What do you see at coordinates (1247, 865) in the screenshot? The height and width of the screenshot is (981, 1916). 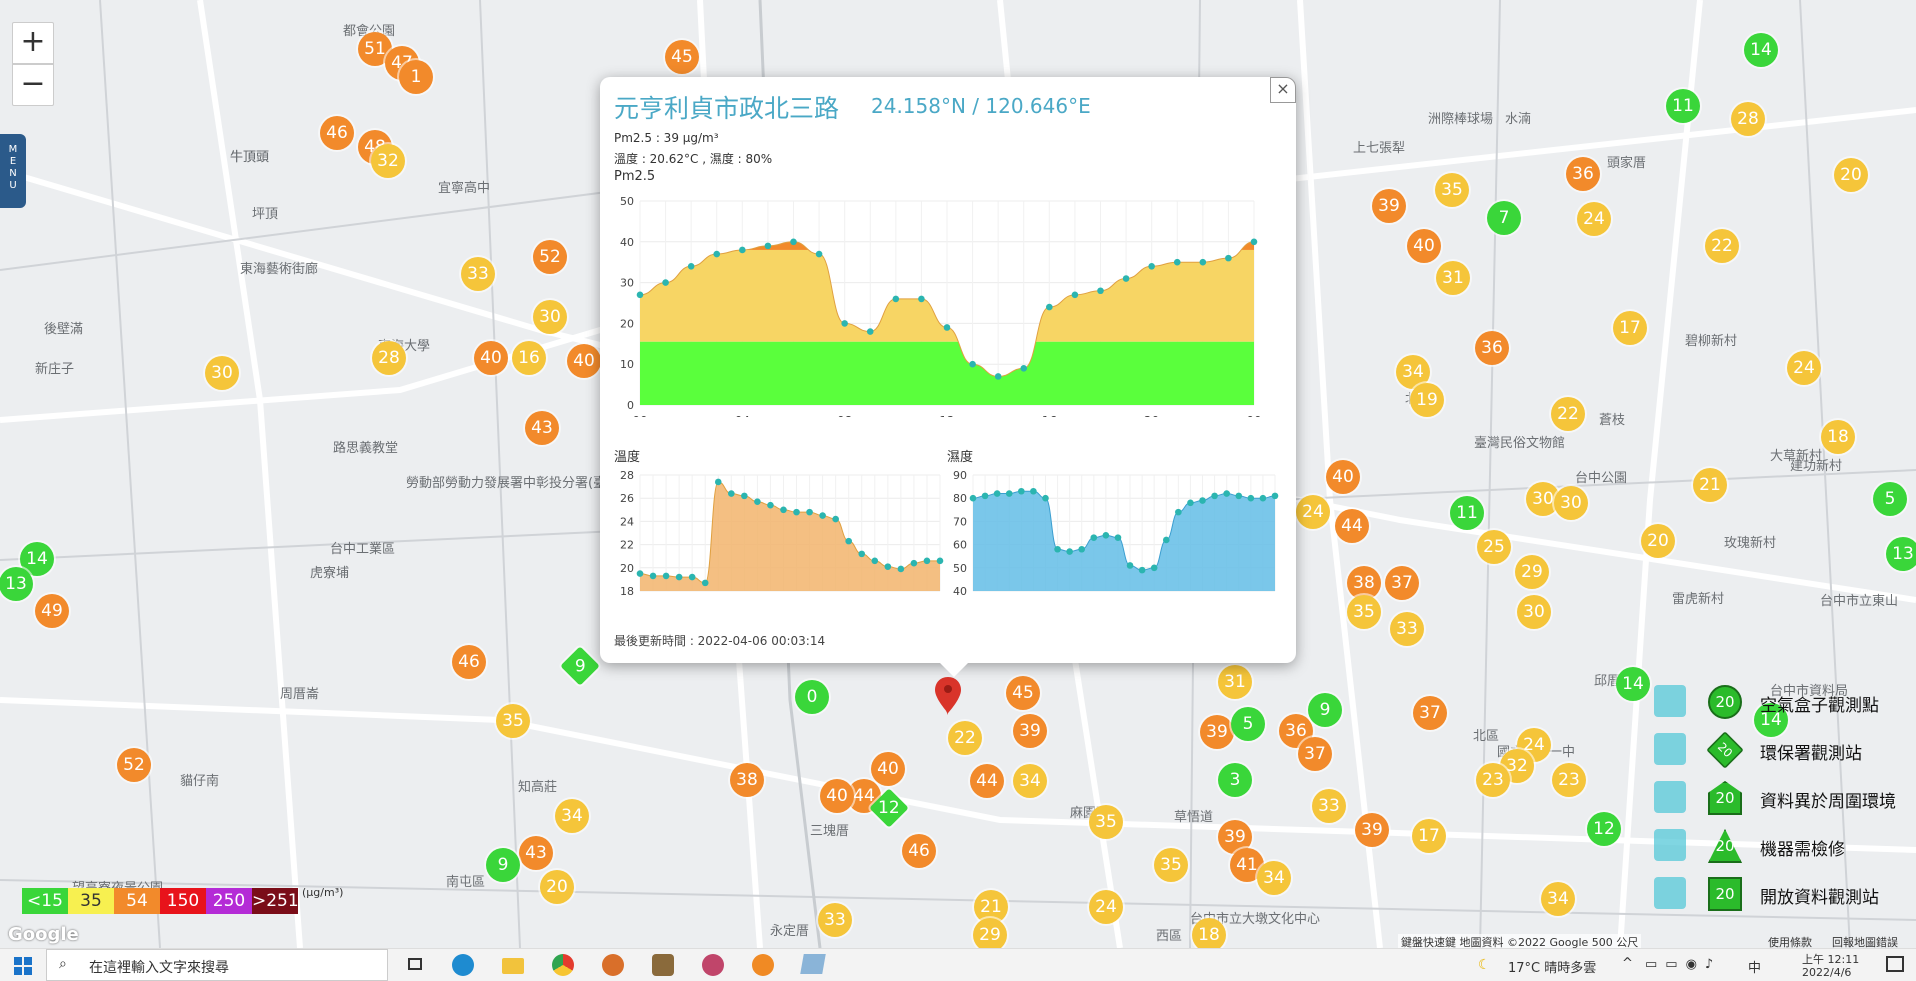 I see `station-marker: 41` at bounding box center [1247, 865].